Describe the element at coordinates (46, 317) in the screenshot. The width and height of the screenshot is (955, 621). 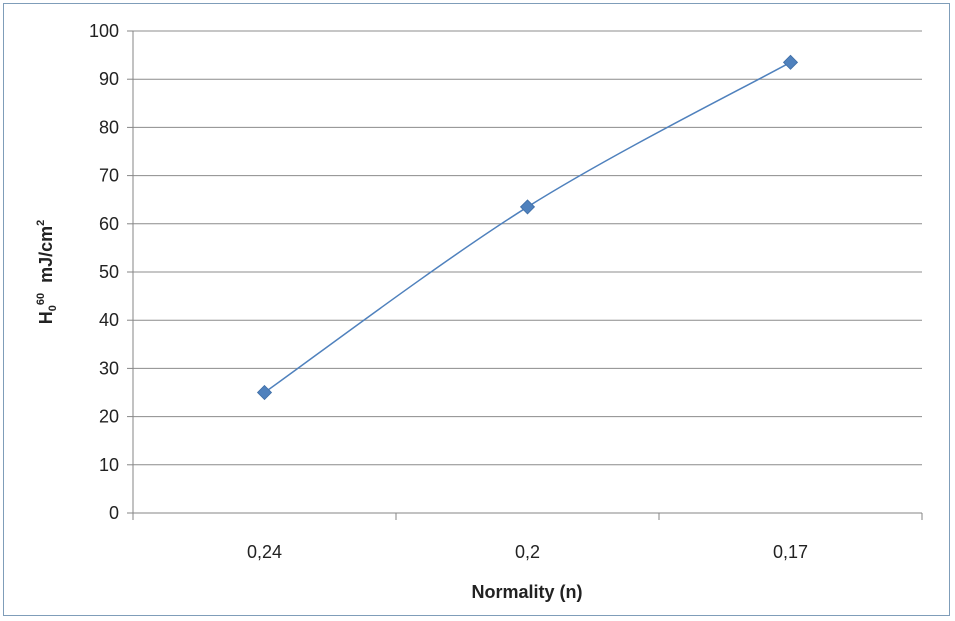
I see `y-label-base: H` at that location.